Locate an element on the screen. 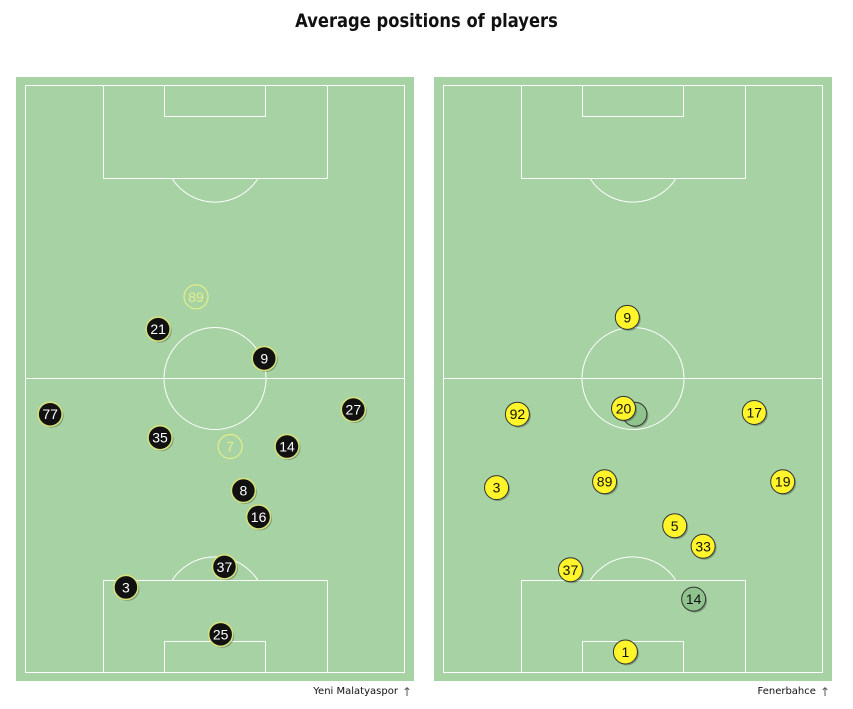 The height and width of the screenshot is (709, 853). player-number: 8 is located at coordinates (244, 491).